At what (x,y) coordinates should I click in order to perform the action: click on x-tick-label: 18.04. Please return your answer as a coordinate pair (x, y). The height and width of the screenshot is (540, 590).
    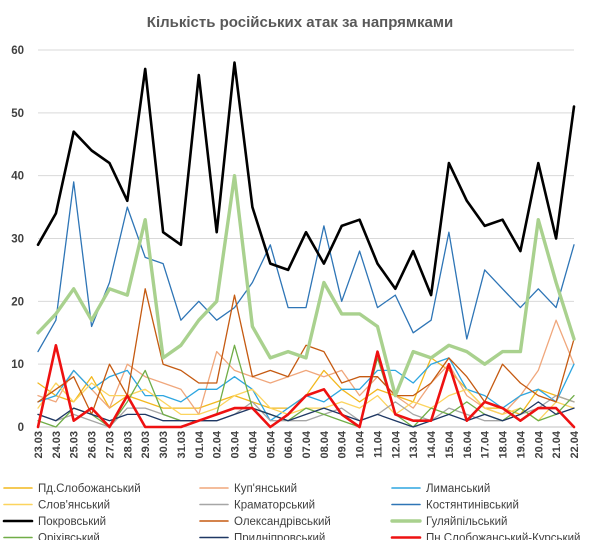
    Looking at the image, I should click on (504, 444).